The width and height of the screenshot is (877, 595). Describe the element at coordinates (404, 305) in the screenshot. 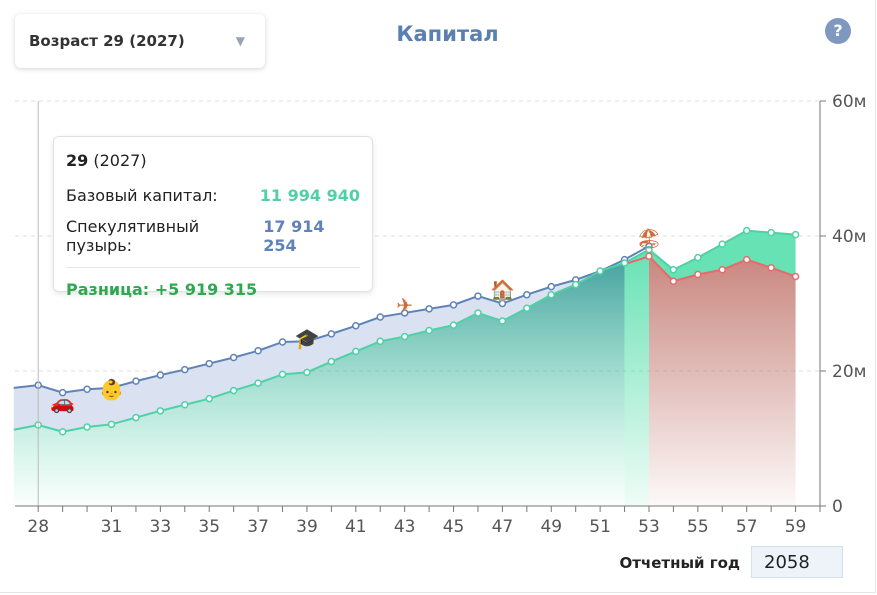

I see `airplane-icon: ✈` at that location.